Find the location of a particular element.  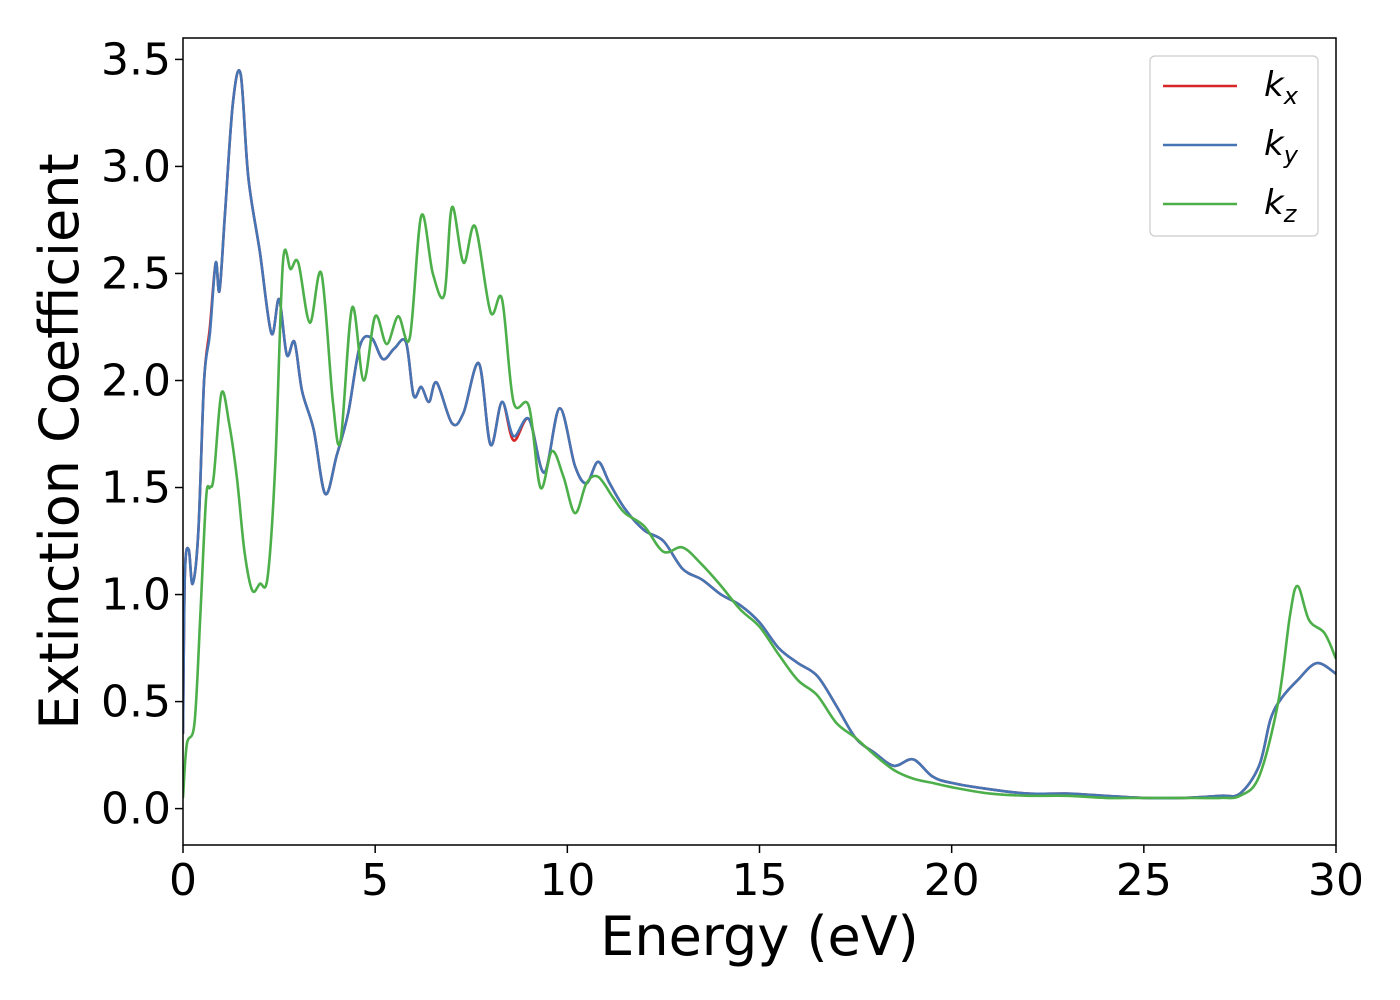

y-tick-label: 0.0 is located at coordinates (136, 809).